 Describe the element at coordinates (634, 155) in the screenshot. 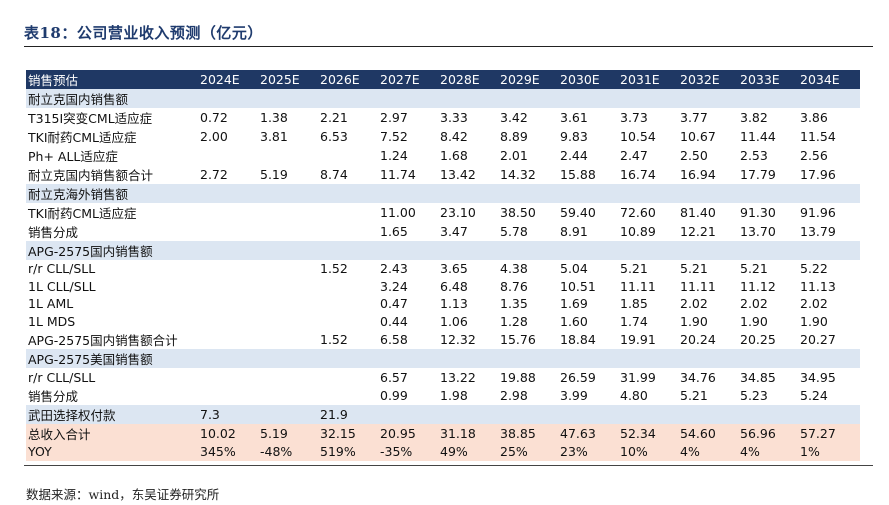

I see `value-cell: 2.47` at that location.